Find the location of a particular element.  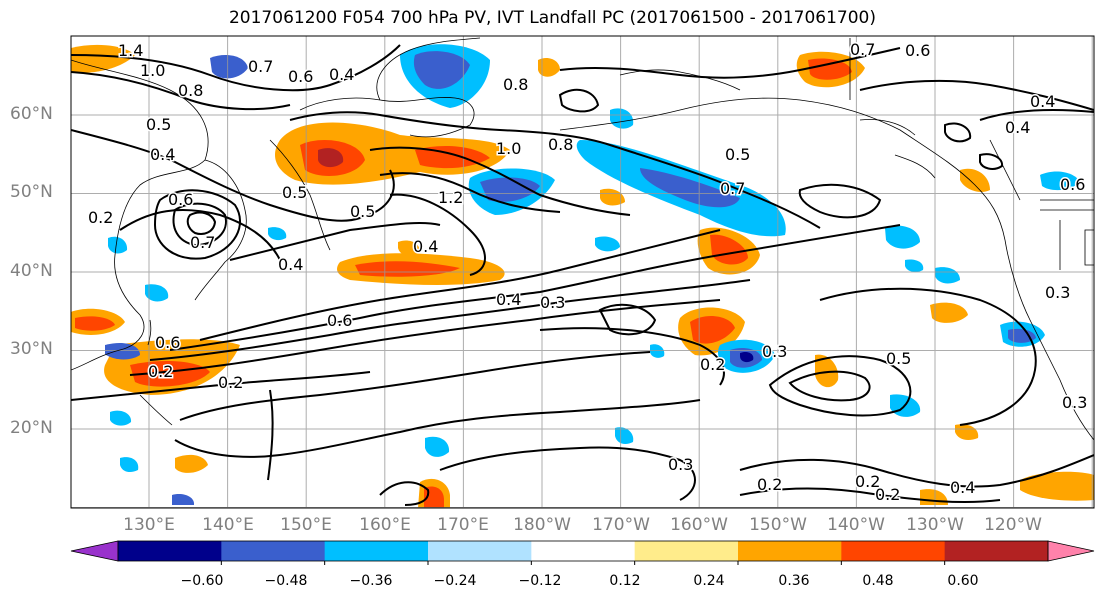

colorbar-tick-label: 0.60 is located at coordinates (963, 581).